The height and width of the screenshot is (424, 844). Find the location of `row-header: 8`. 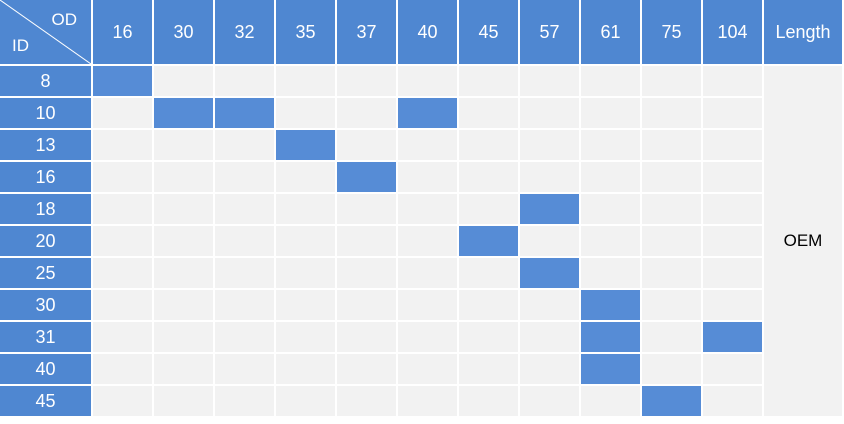

row-header: 8 is located at coordinates (45, 81).